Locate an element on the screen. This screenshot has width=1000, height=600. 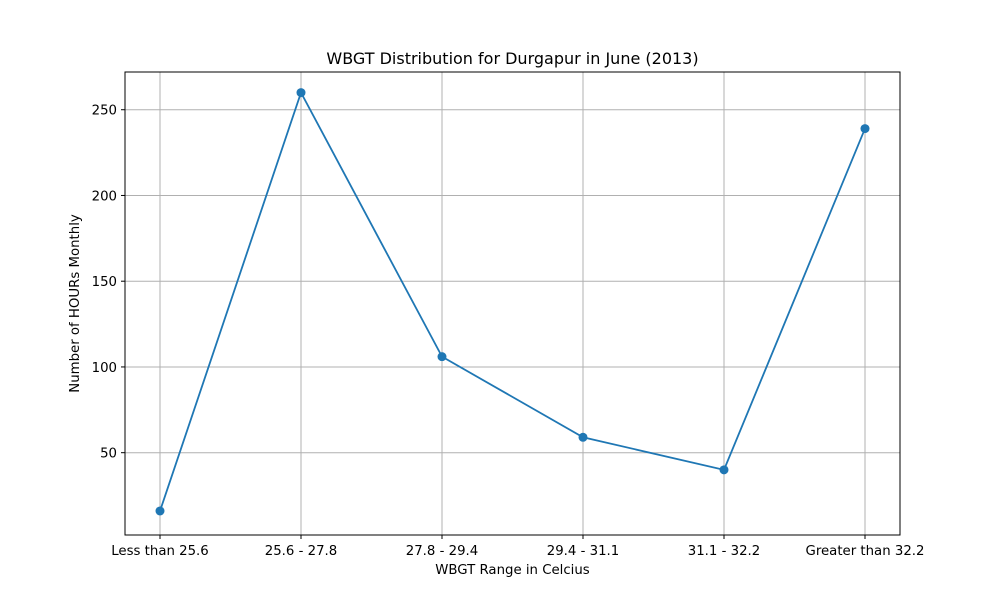
x-tick-label: 25.6 - 27.8 is located at coordinates (301, 551).